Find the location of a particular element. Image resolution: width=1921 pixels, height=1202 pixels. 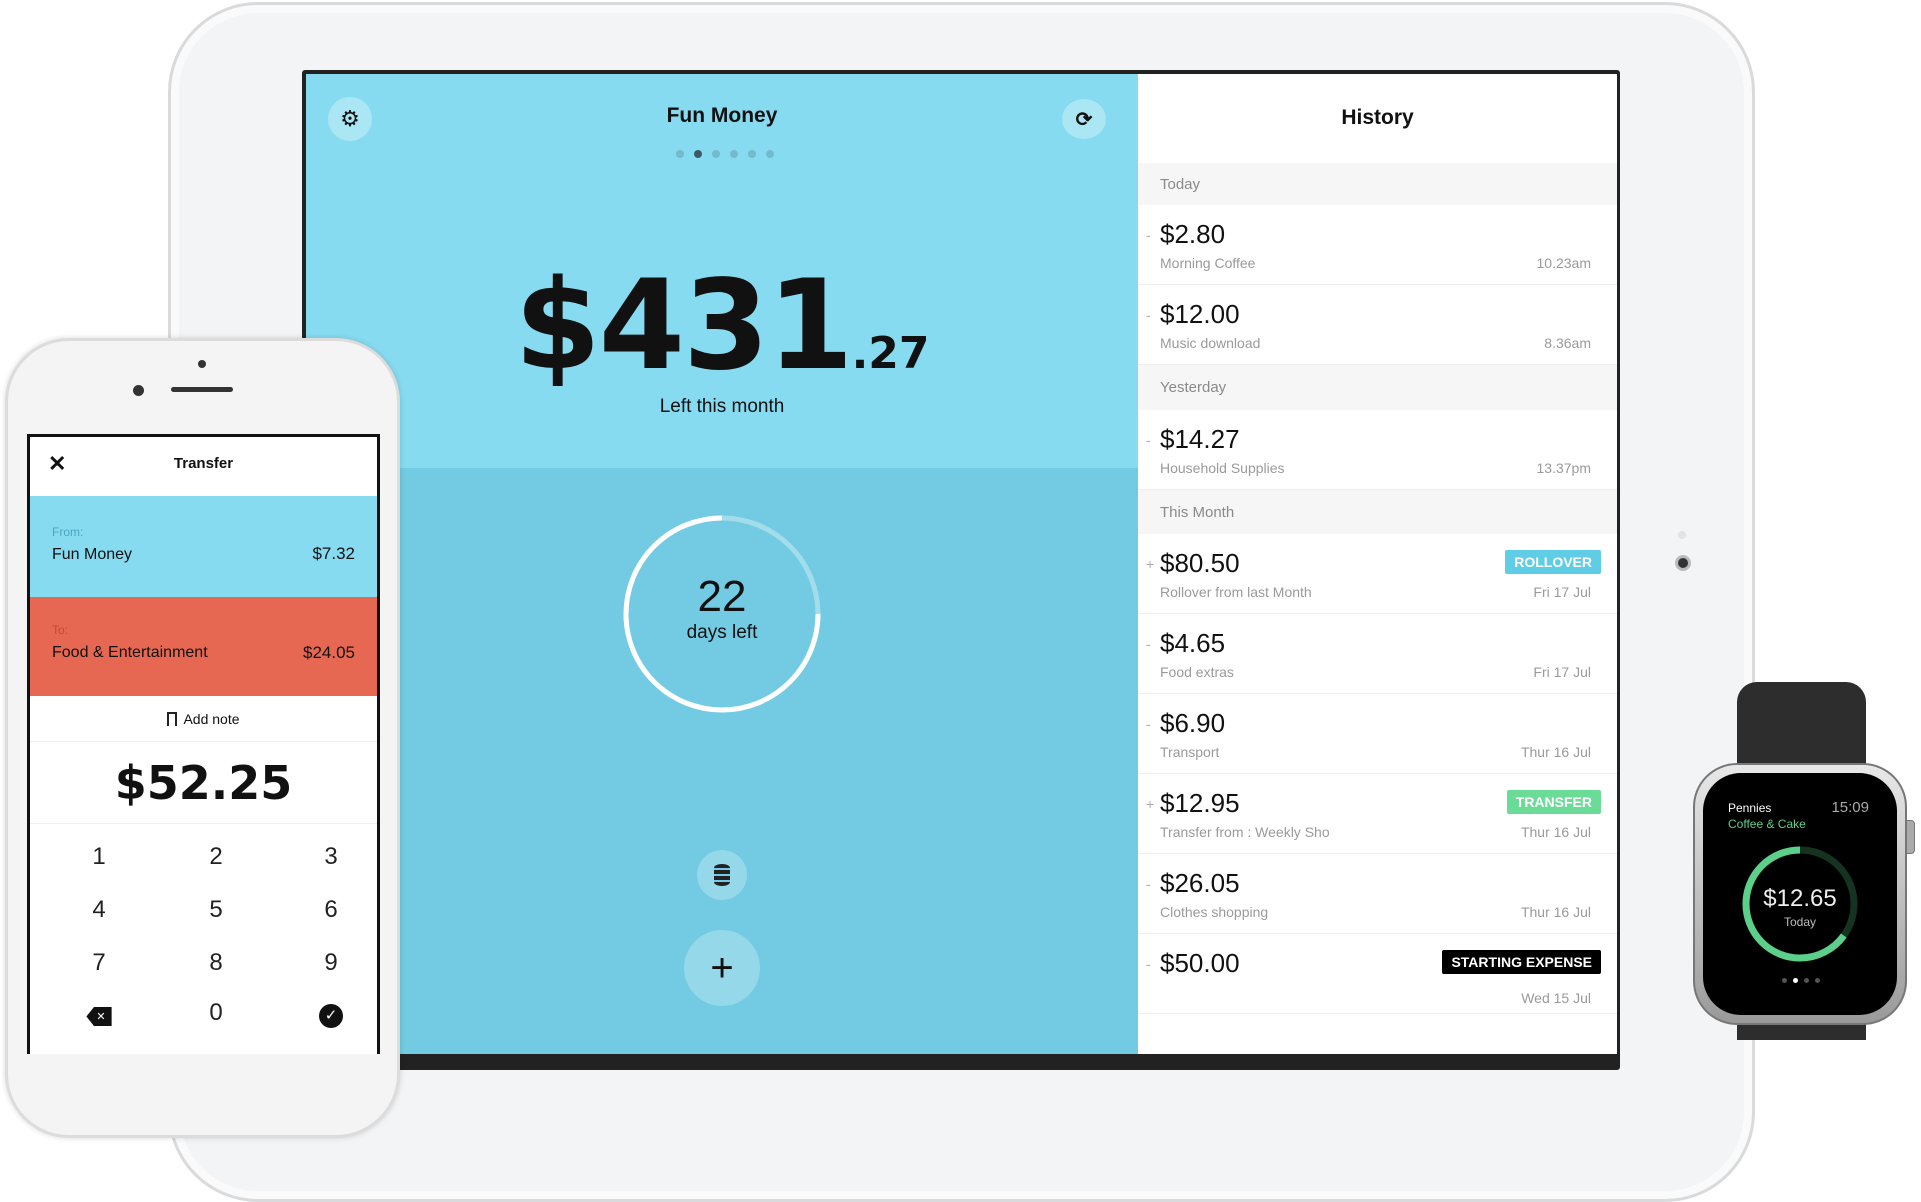

page-indicator is located at coordinates (725, 154).